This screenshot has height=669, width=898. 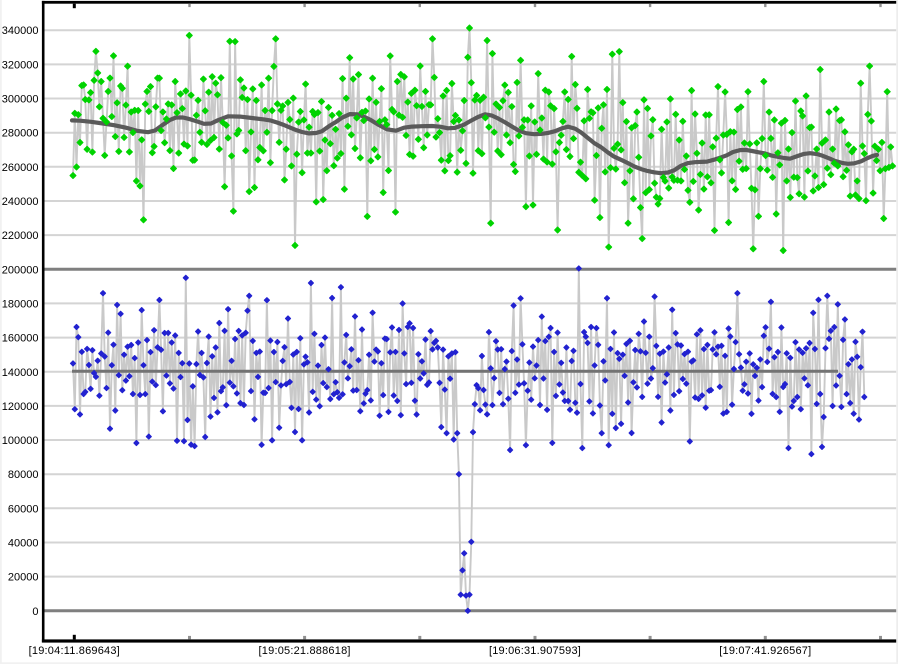 I want to click on svg-text: 240000, so click(x=20, y=202).